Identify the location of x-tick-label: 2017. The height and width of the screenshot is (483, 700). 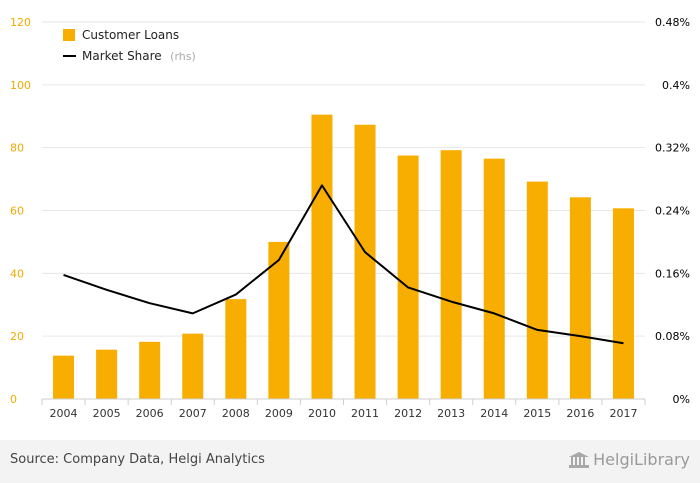
(623, 413).